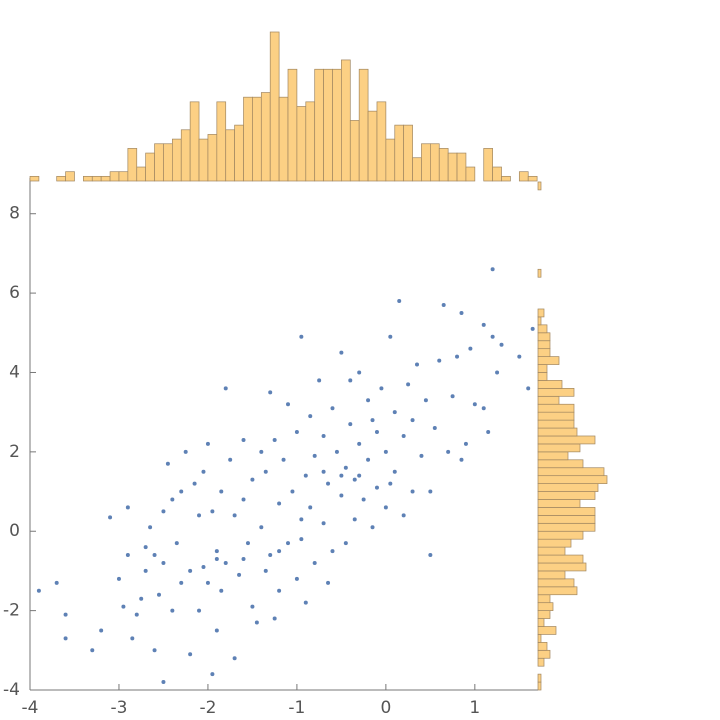 This screenshot has height=720, width=720. Describe the element at coordinates (11, 611) in the screenshot. I see `y-tick-label: -2` at that location.